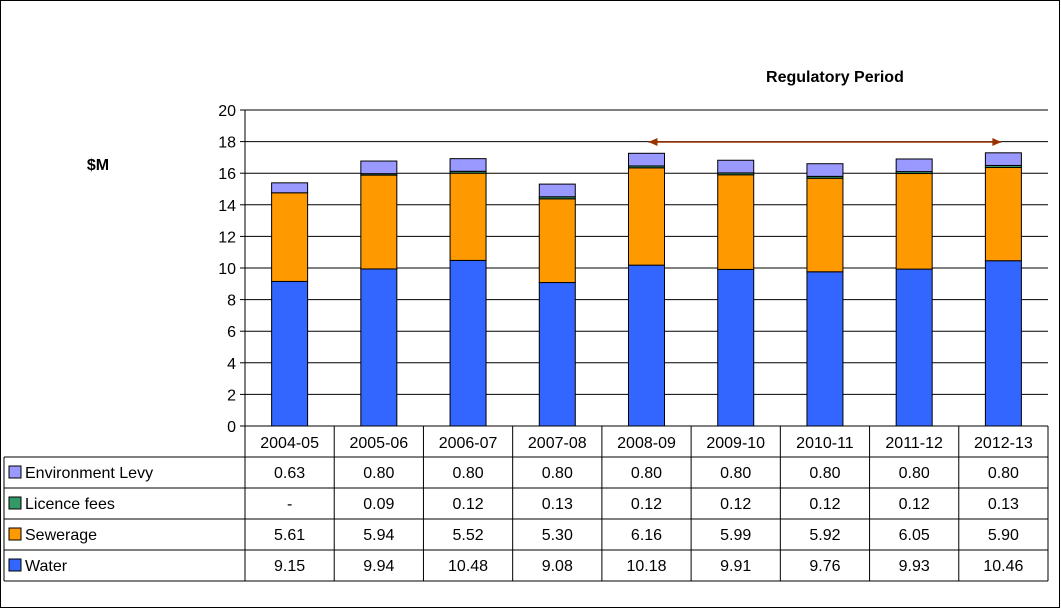 Image resolution: width=1061 pixels, height=609 pixels. Describe the element at coordinates (231, 301) in the screenshot. I see `y-tick-label: 8` at that location.